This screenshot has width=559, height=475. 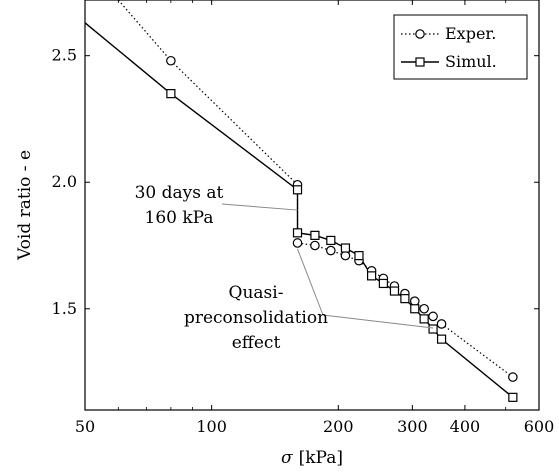 I want to click on legend: Exper. Simul., so click(x=460, y=47).